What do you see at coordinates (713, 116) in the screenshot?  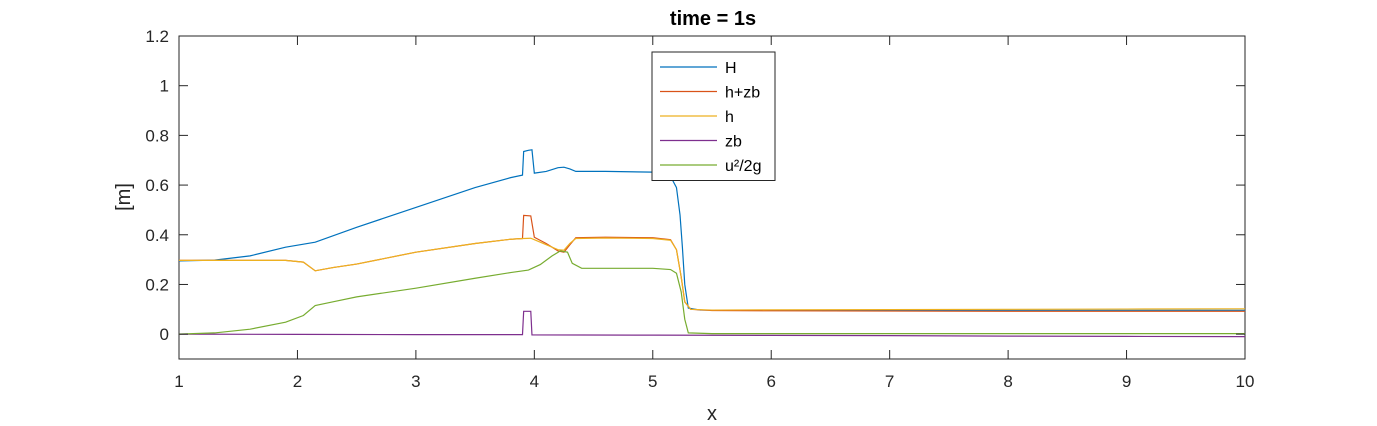 I see `legend: Hh+zb h zb u²/2g` at bounding box center [713, 116].